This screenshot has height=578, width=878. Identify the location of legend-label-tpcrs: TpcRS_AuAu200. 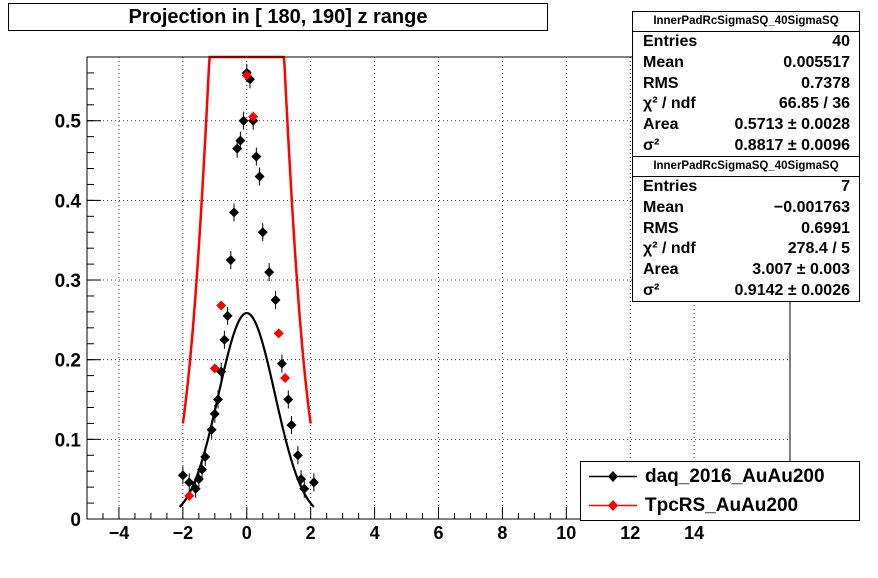
(722, 505).